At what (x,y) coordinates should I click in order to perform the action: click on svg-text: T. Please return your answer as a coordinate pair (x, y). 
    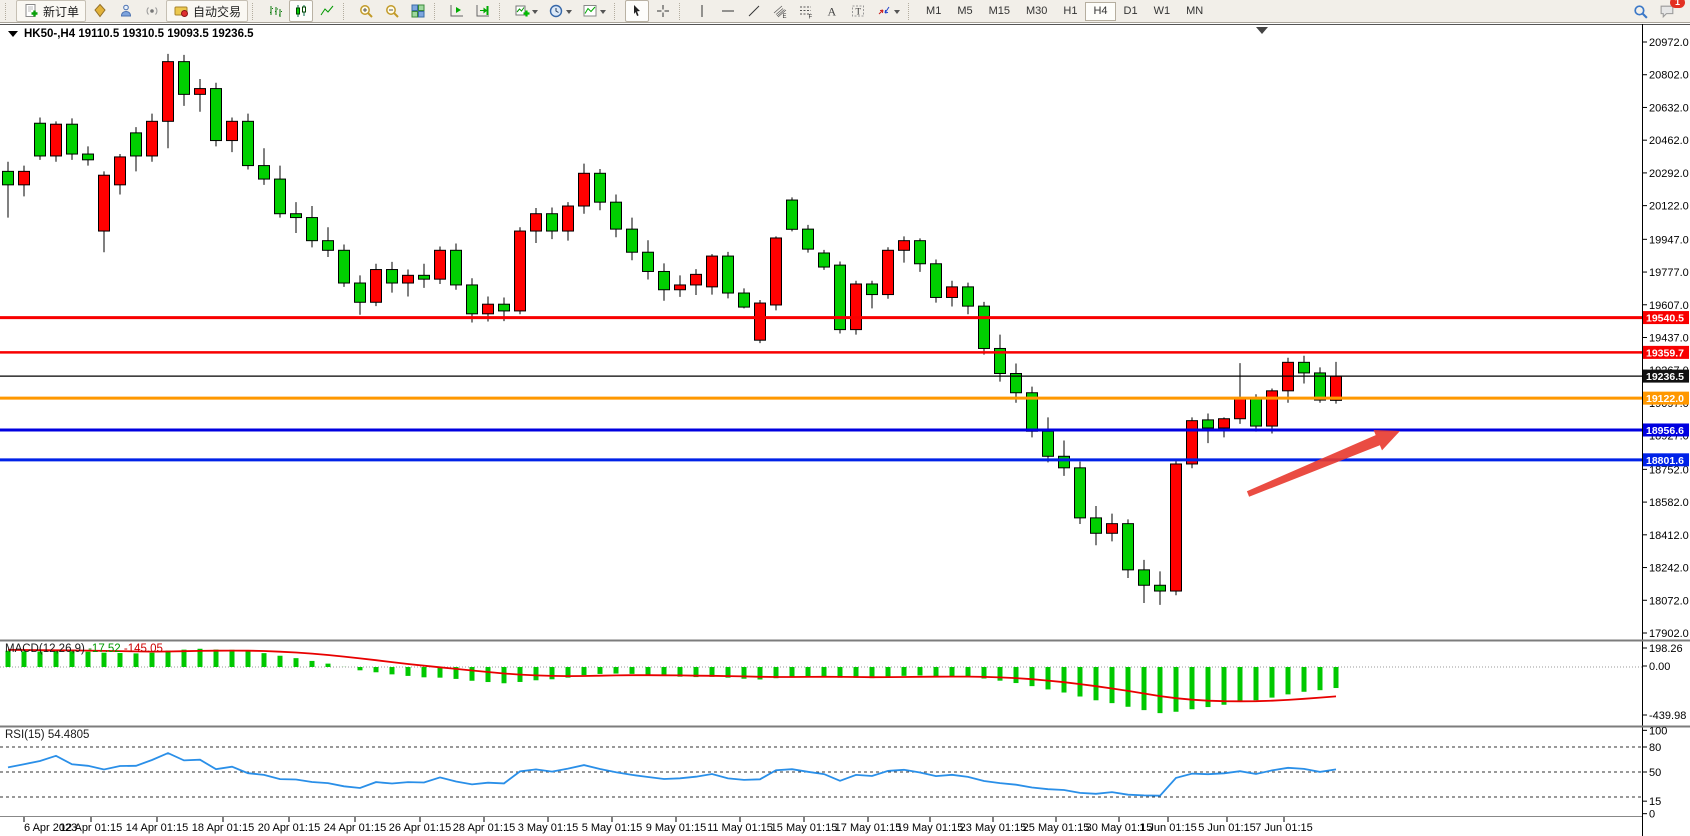
    Looking at the image, I should click on (859, 12).